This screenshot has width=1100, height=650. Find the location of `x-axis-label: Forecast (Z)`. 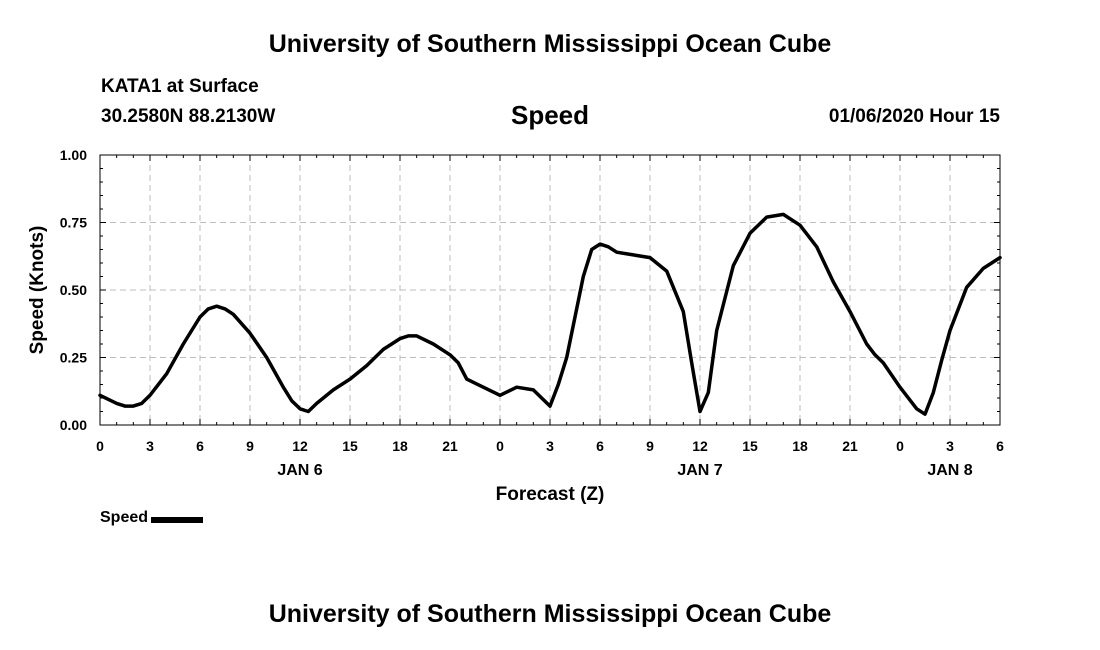

x-axis-label: Forecast (Z) is located at coordinates (550, 494).